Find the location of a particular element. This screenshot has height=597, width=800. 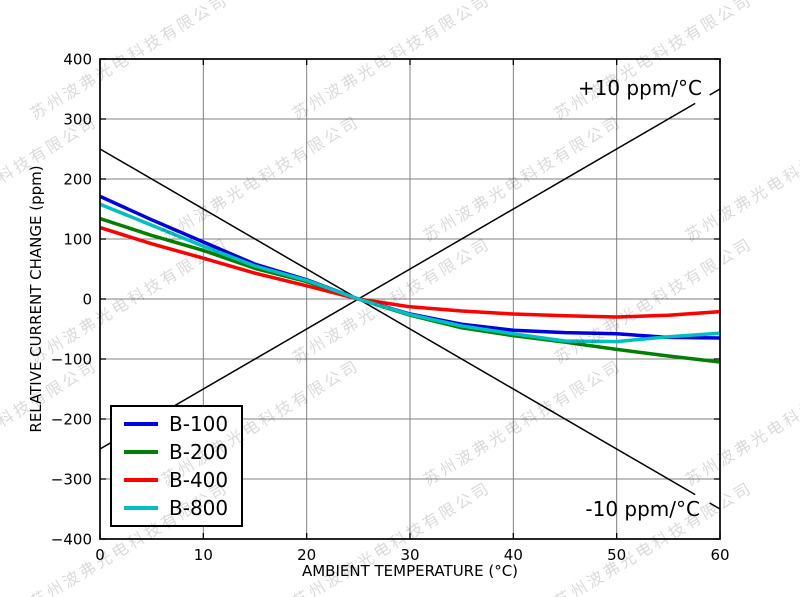

legend-label: B-200 is located at coordinates (199, 452).